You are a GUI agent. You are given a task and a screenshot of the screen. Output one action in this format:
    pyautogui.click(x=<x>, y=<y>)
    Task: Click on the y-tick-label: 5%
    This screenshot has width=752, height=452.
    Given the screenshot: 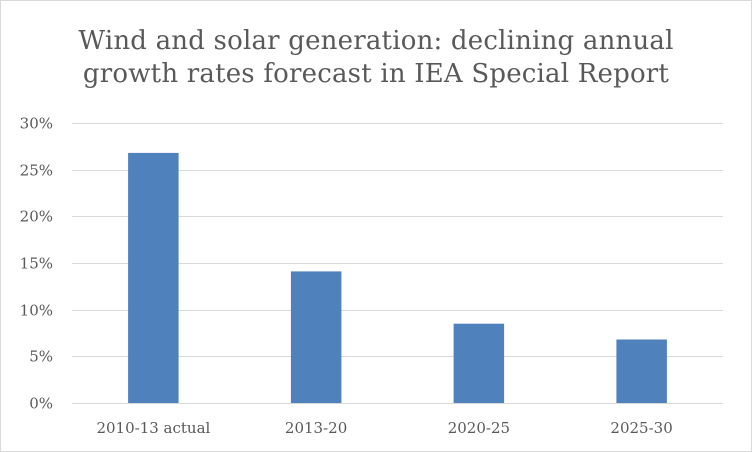 What is the action you would take?
    pyautogui.click(x=41, y=357)
    